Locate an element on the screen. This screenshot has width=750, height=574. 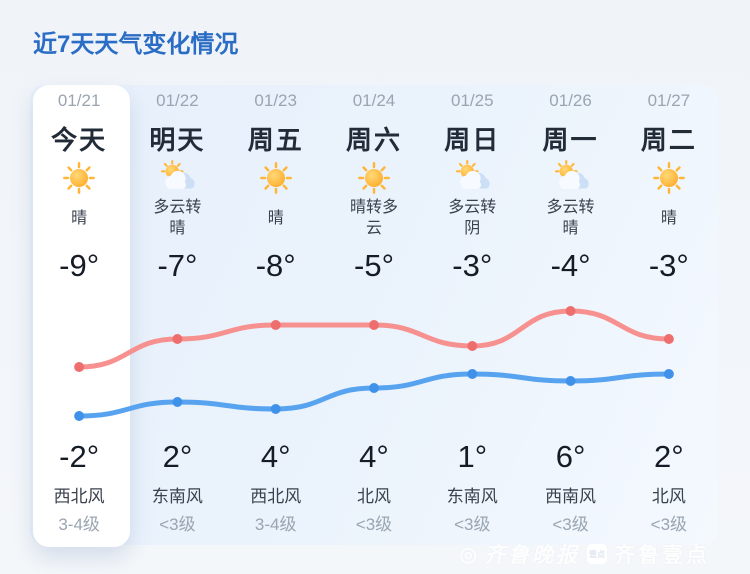
day-label: 周五 is located at coordinates (275, 139).